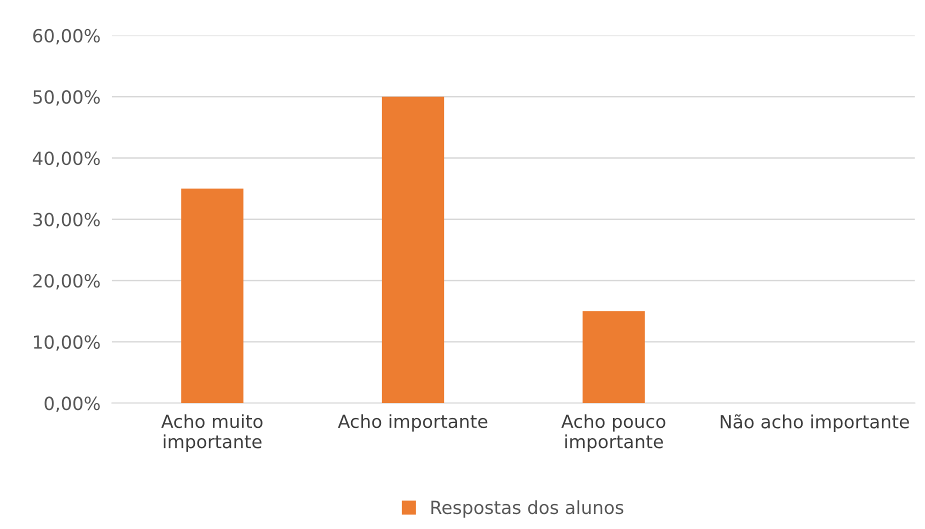  What do you see at coordinates (527, 509) in the screenshot?
I see `legend-label: Respostas dos alunos` at bounding box center [527, 509].